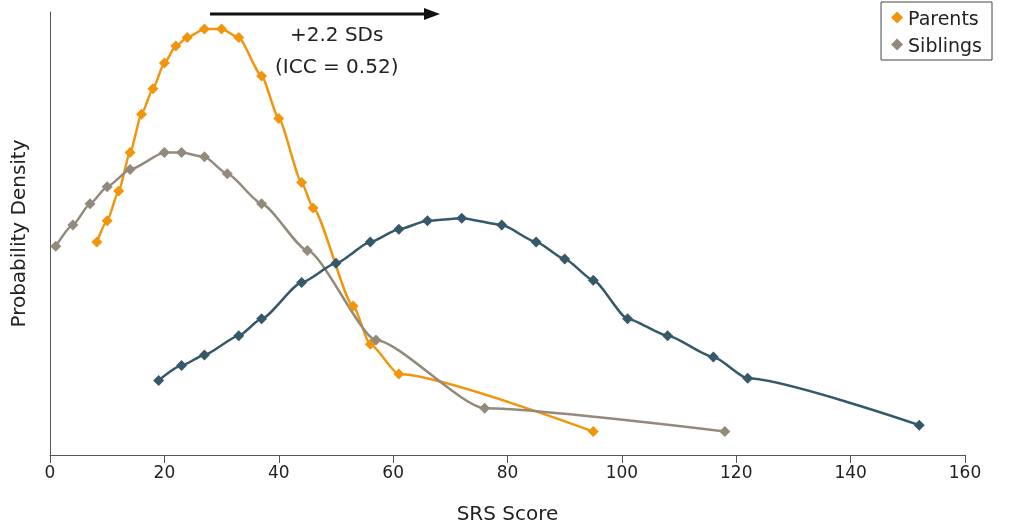 Image resolution: width=1010 pixels, height=532 pixels. What do you see at coordinates (507, 471) in the screenshot?
I see `x-tick-label: 80` at bounding box center [507, 471].